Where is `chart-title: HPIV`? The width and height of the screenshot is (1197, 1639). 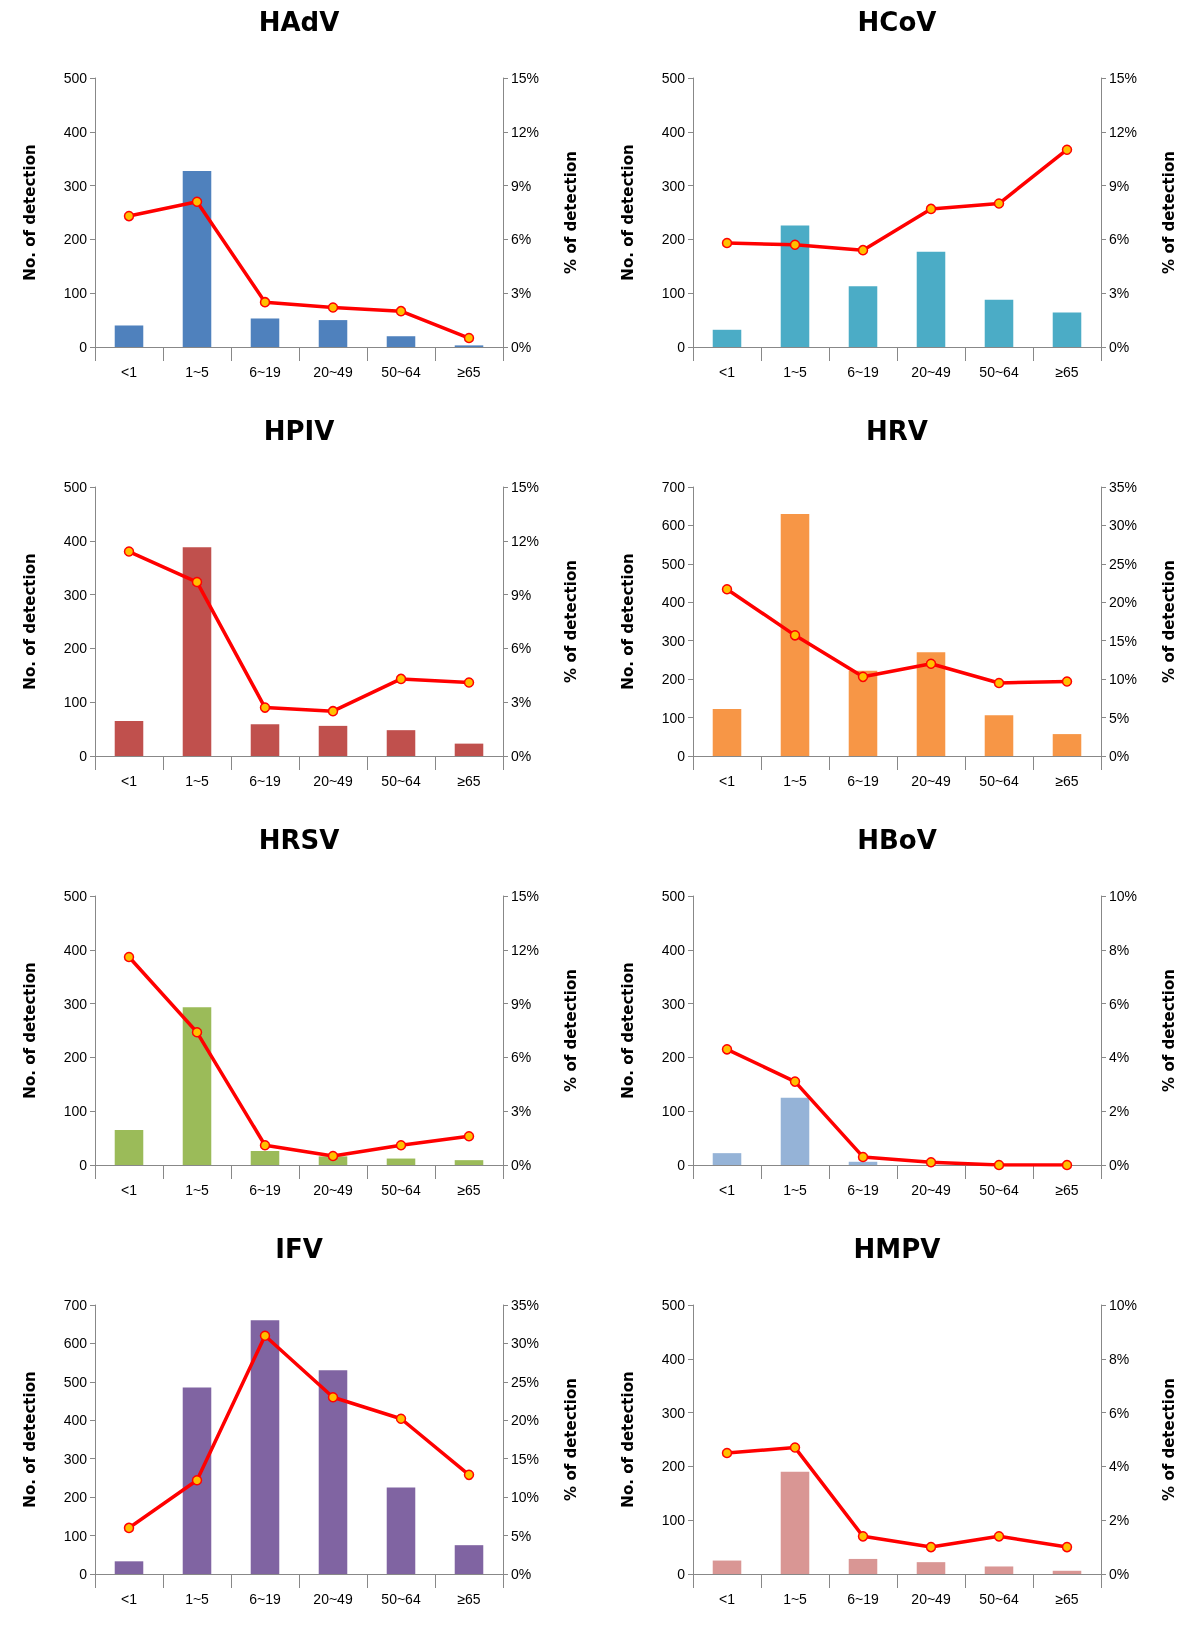 chart-title: HPIV is located at coordinates (299, 431).